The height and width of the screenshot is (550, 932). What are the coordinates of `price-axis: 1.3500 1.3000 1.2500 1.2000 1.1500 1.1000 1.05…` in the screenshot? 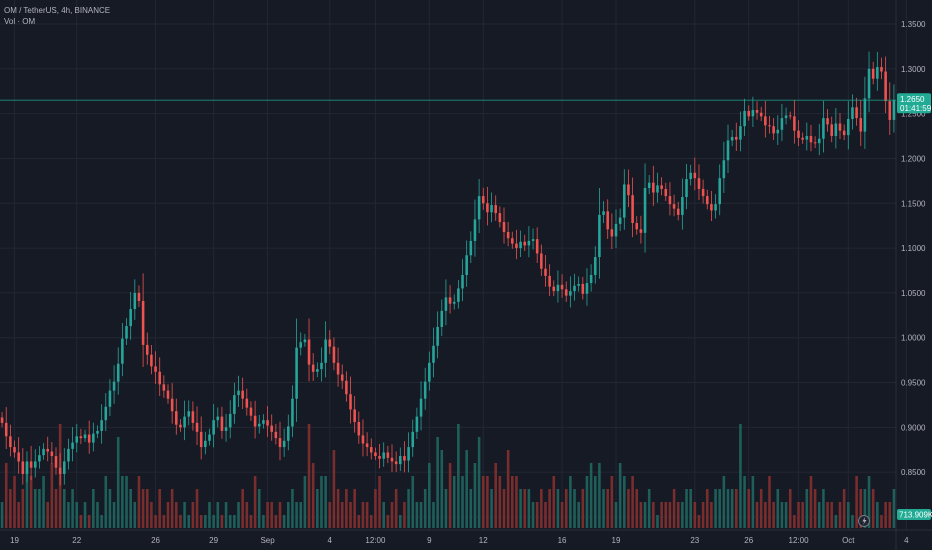 It's located at (913, 271).